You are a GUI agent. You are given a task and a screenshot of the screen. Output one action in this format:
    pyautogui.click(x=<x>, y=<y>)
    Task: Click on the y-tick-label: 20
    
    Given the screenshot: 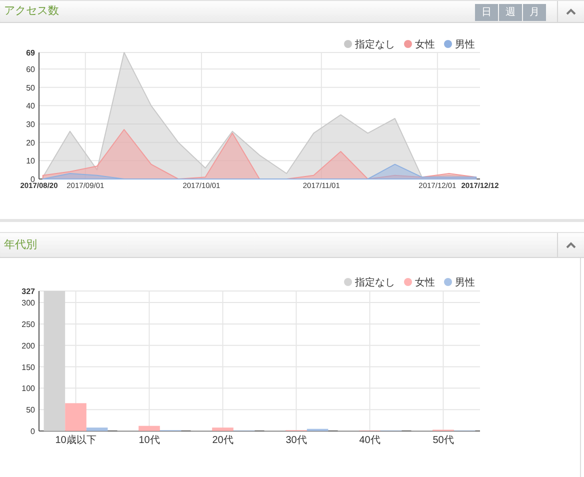 What is the action you would take?
    pyautogui.click(x=31, y=143)
    